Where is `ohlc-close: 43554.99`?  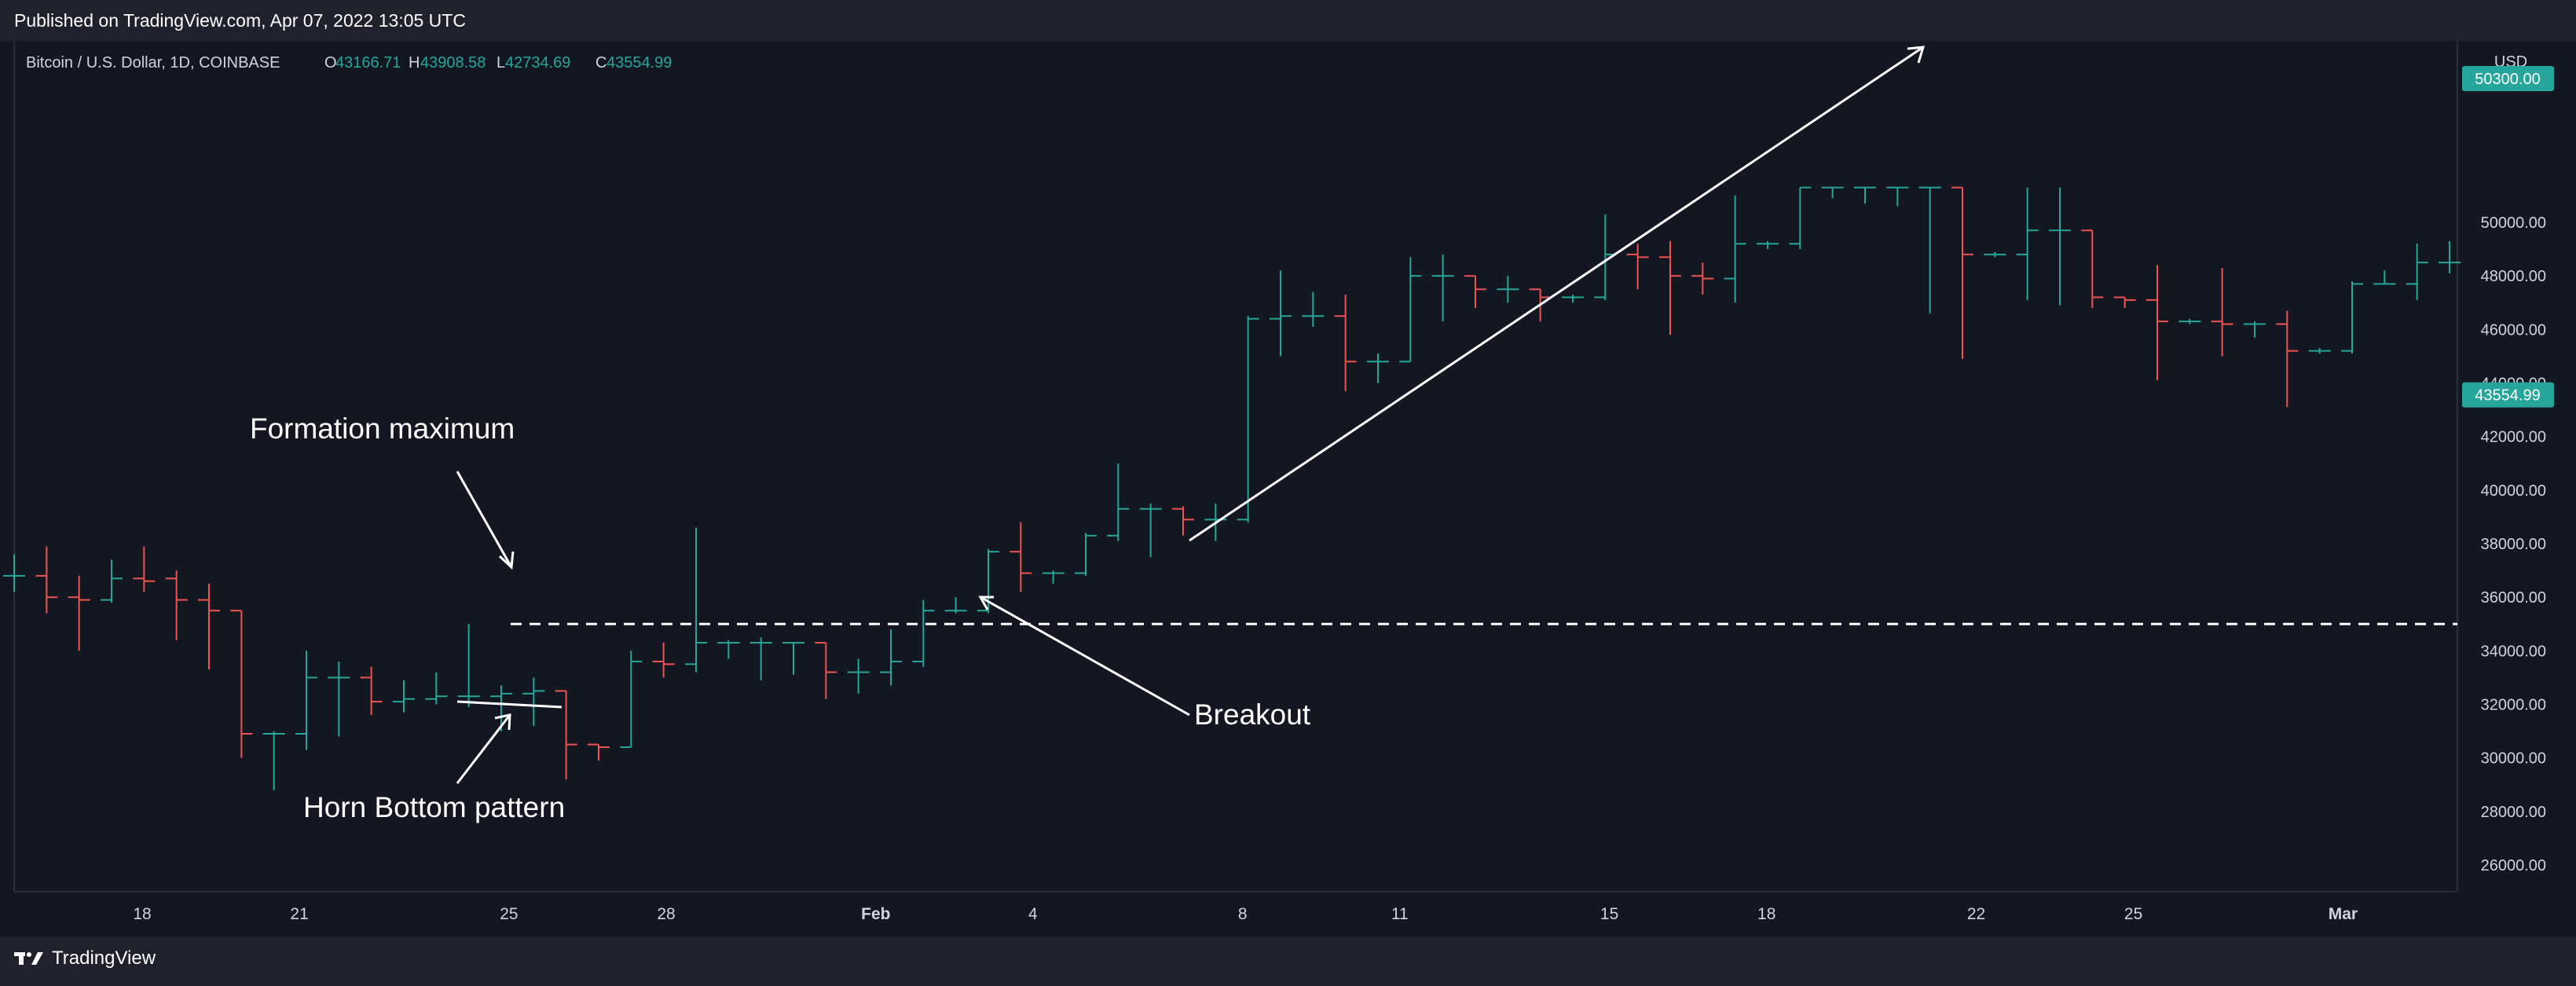
ohlc-close: 43554.99 is located at coordinates (639, 62).